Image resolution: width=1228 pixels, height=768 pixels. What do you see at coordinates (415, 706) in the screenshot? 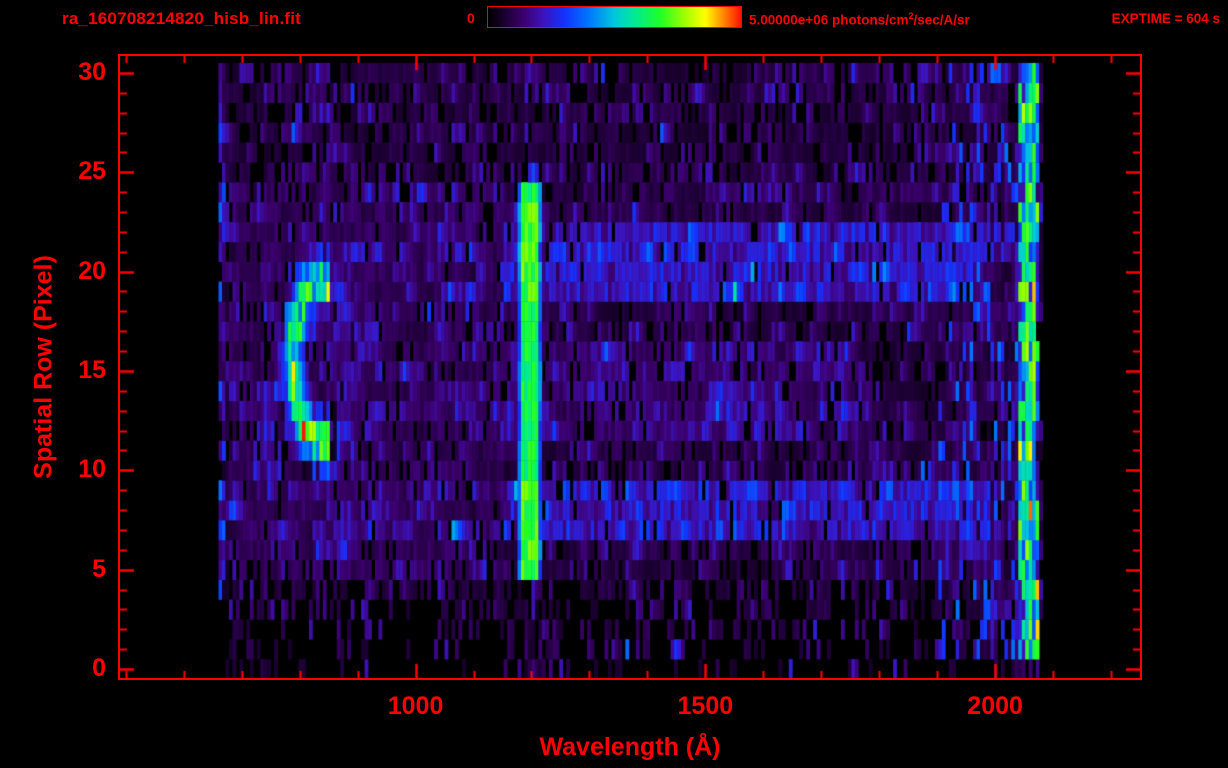
I see `x-tick-label: 1000` at bounding box center [415, 706].